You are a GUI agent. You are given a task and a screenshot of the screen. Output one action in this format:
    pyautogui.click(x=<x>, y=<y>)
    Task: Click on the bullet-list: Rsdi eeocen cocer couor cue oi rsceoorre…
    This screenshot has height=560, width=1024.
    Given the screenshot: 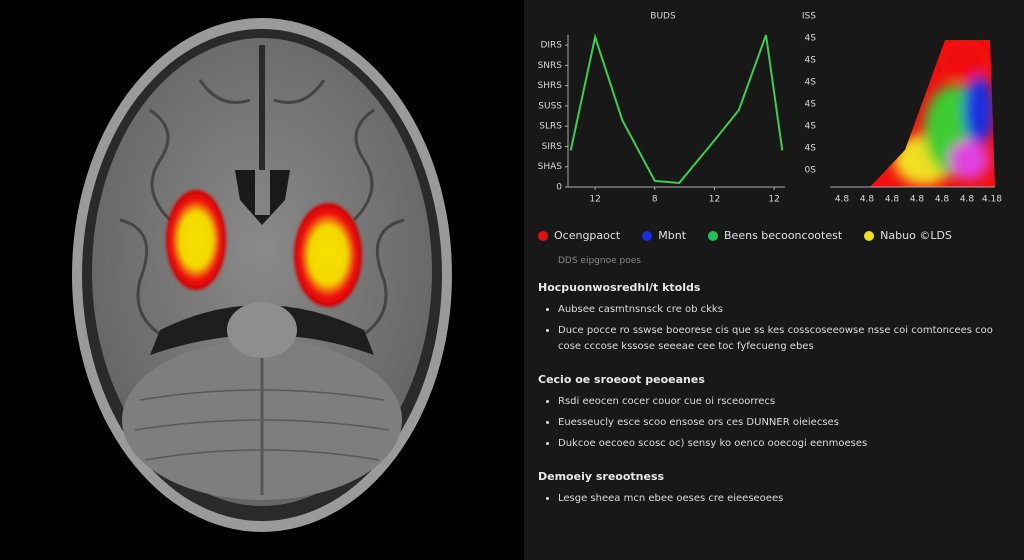 What is the action you would take?
    pyautogui.click(x=773, y=423)
    